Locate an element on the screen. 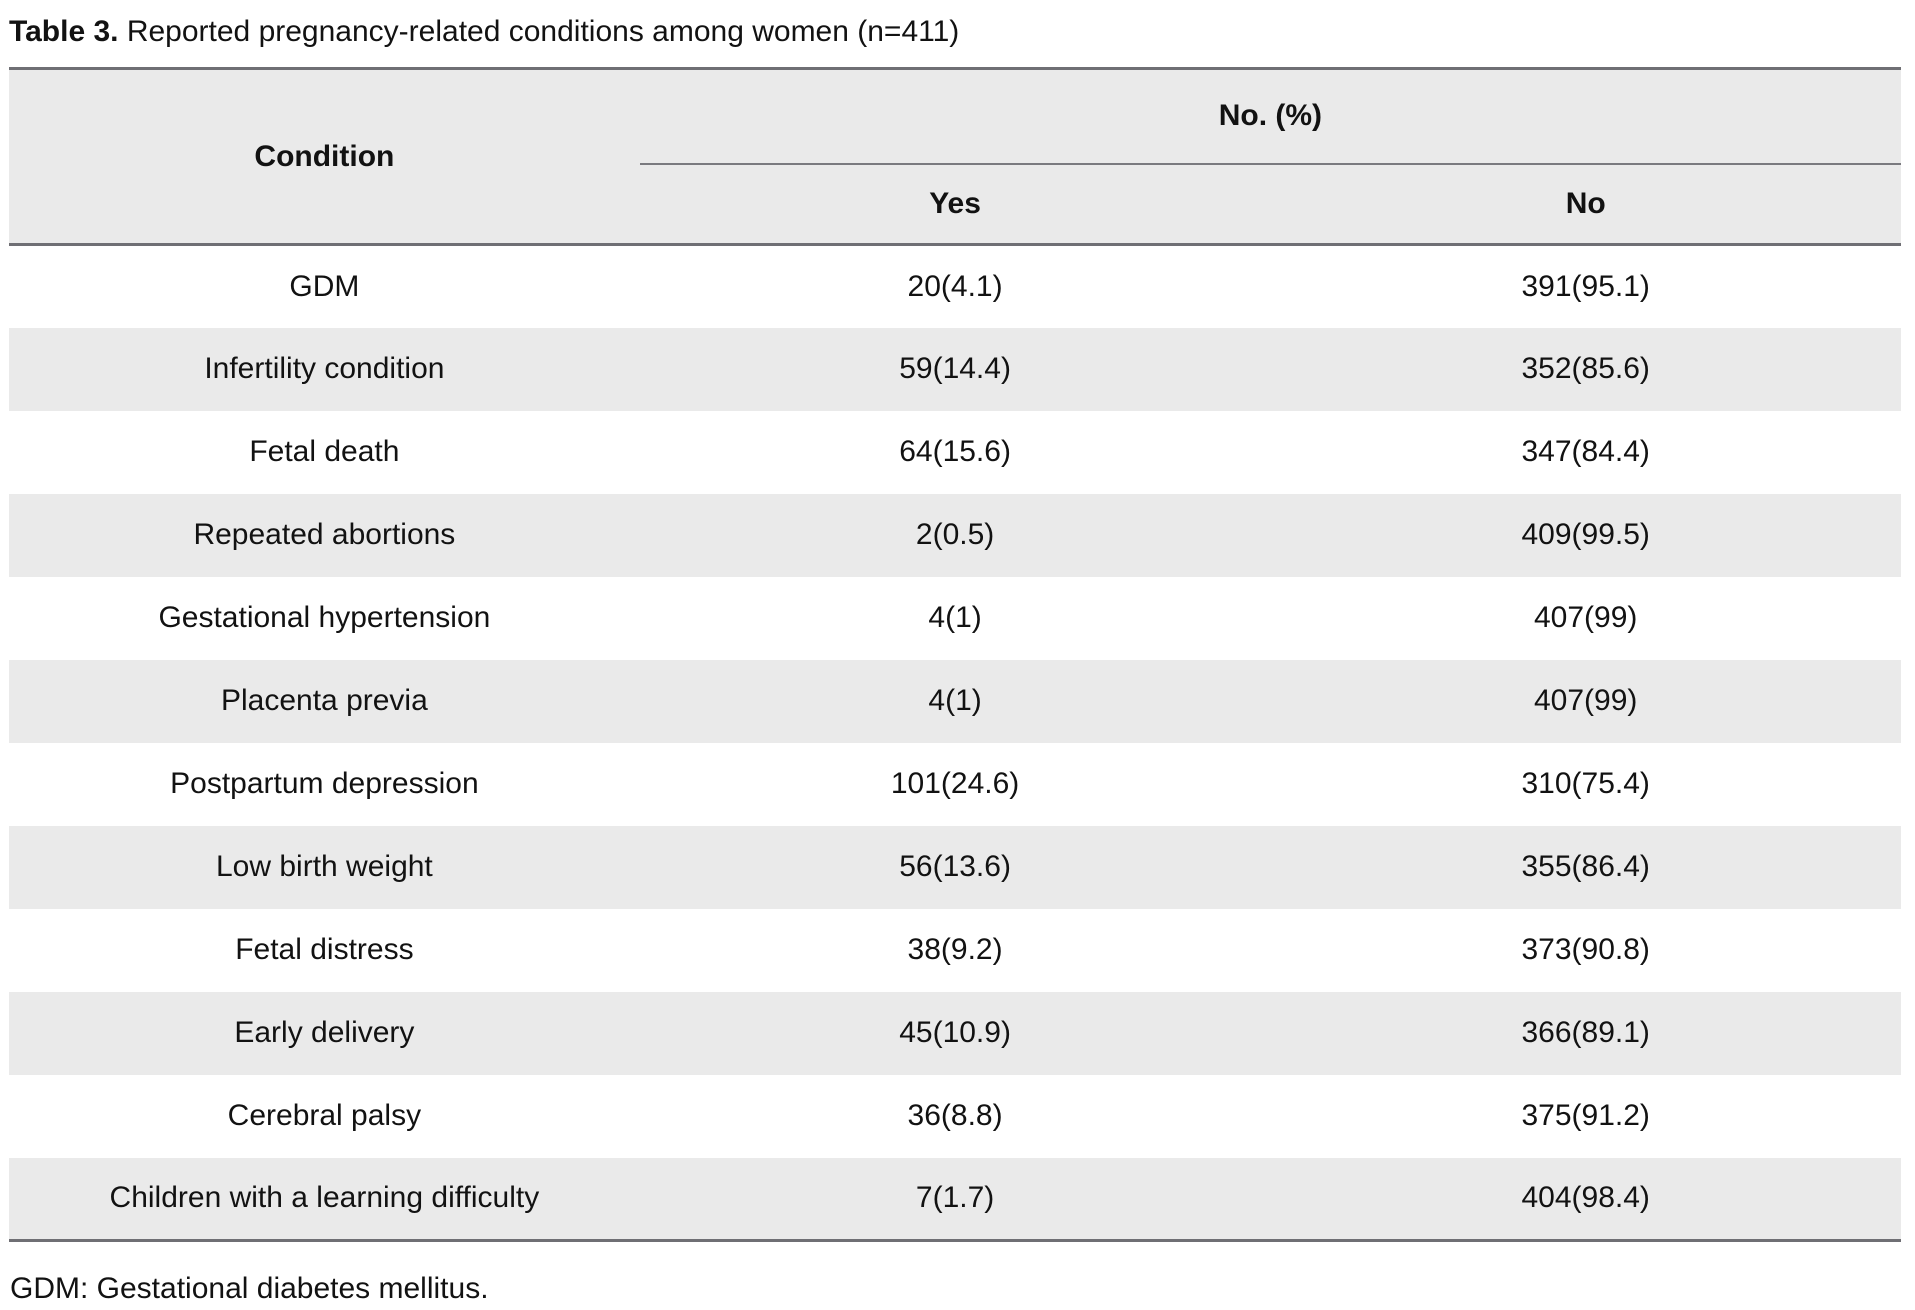 The width and height of the screenshot is (1915, 1310). table-row: GDM 20(4.1) 391(95.1) is located at coordinates (955, 286).